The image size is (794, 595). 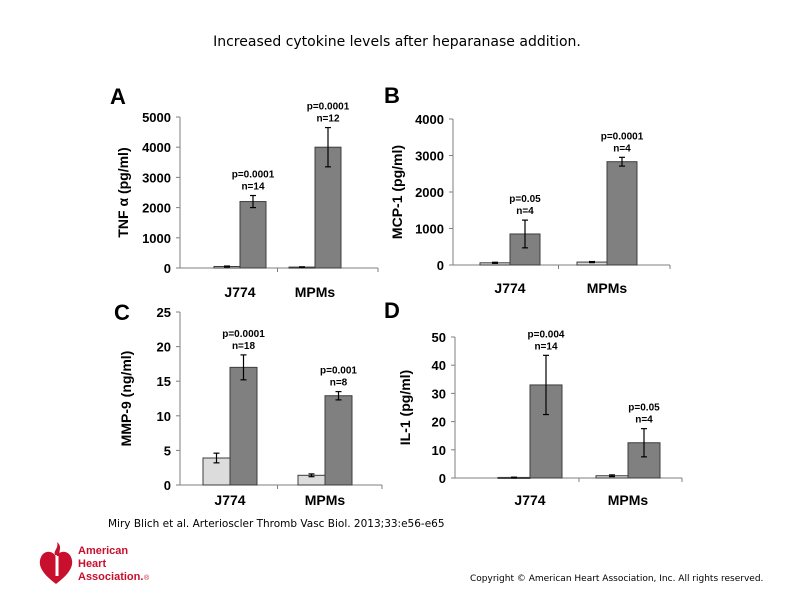 What do you see at coordinates (546, 334) in the screenshot?
I see `p-value-label: p=0.004` at bounding box center [546, 334].